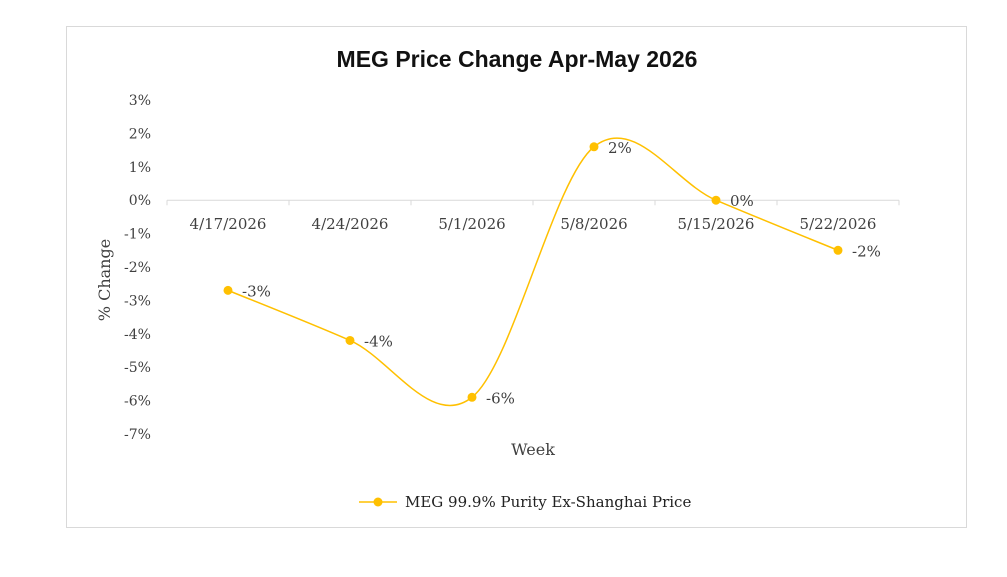  Describe the element at coordinates (137, 335) in the screenshot. I see `y-tick-label: -4%` at that location.